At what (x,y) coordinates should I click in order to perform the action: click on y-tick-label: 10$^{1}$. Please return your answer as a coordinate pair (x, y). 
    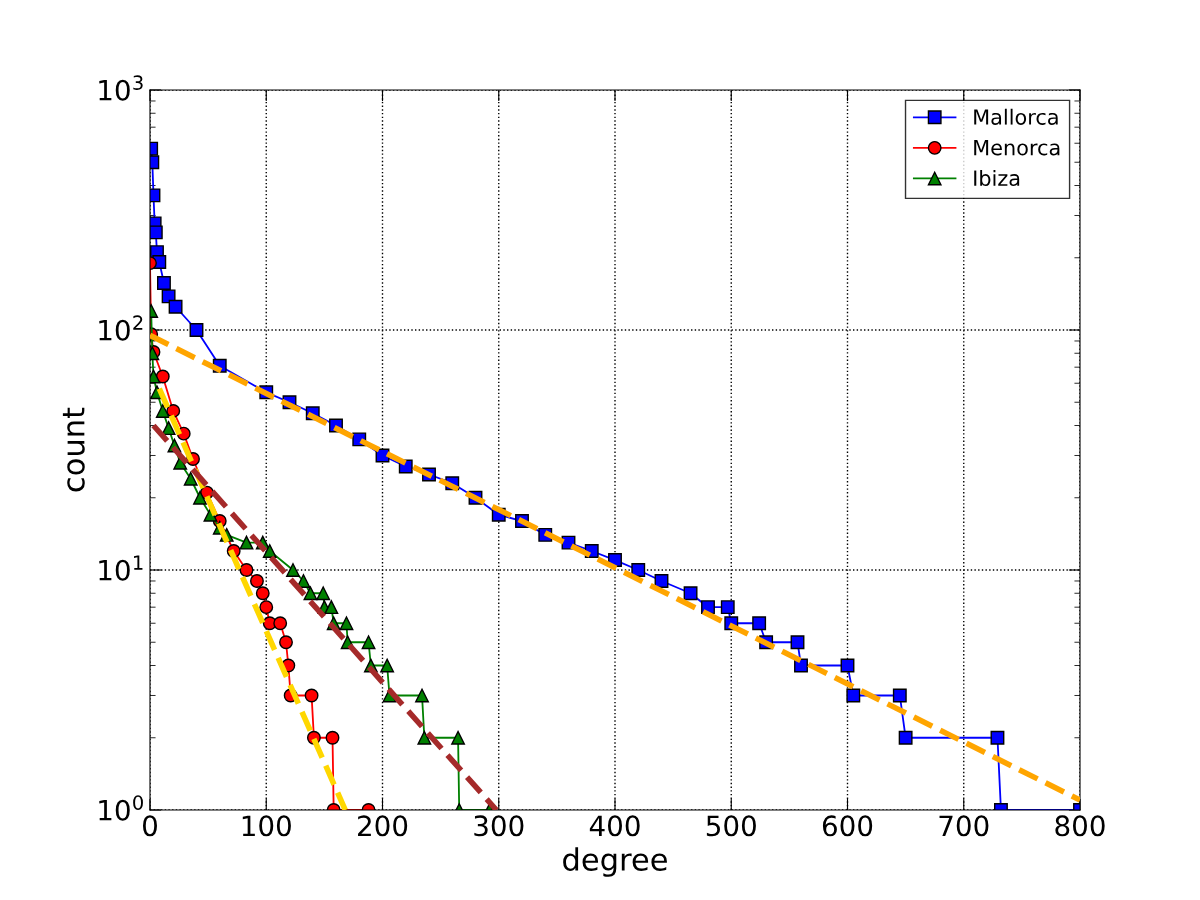
    Looking at the image, I should click on (121, 568).